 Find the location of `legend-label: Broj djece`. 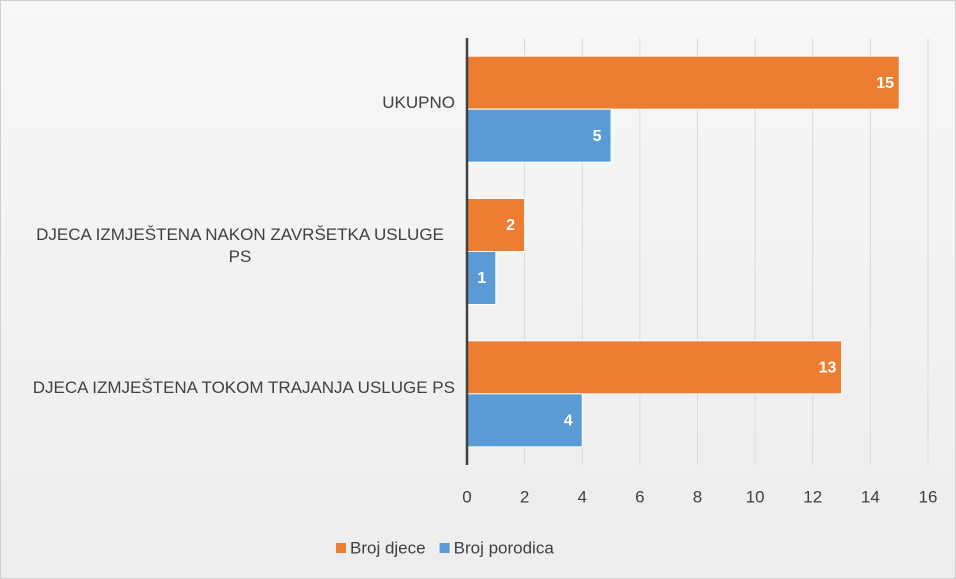

legend-label: Broj djece is located at coordinates (388, 547).